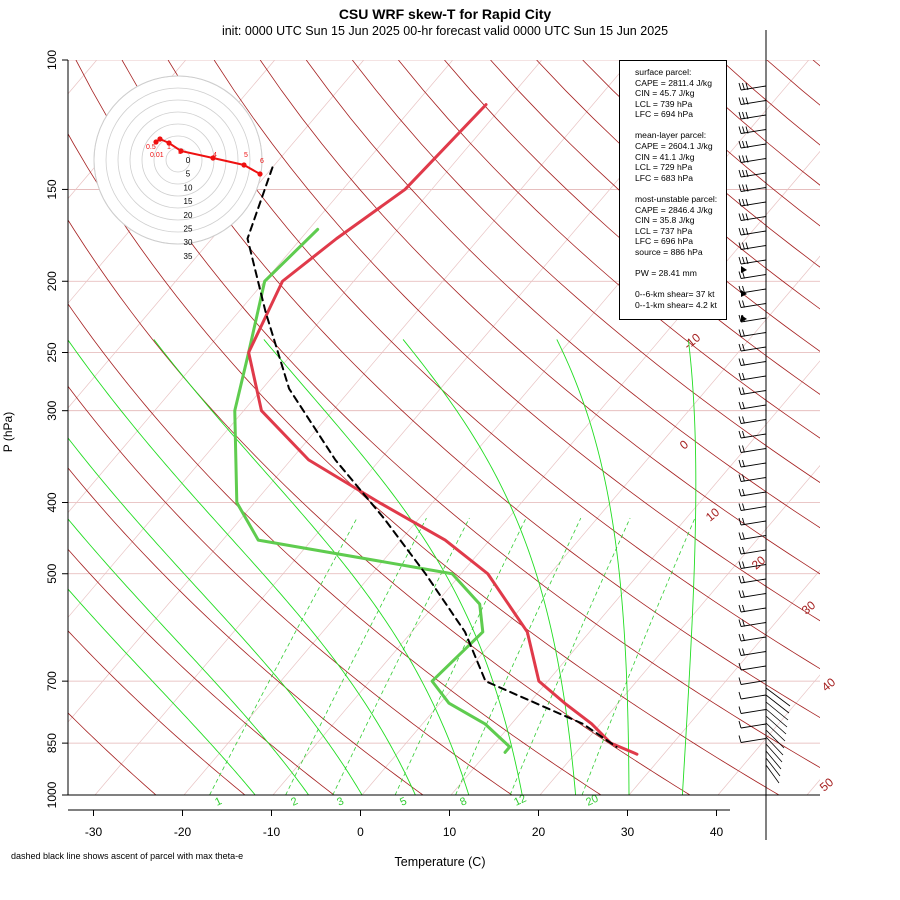  What do you see at coordinates (592, 801) in the screenshot?
I see `mixing-ratio-label: 20` at bounding box center [592, 801].